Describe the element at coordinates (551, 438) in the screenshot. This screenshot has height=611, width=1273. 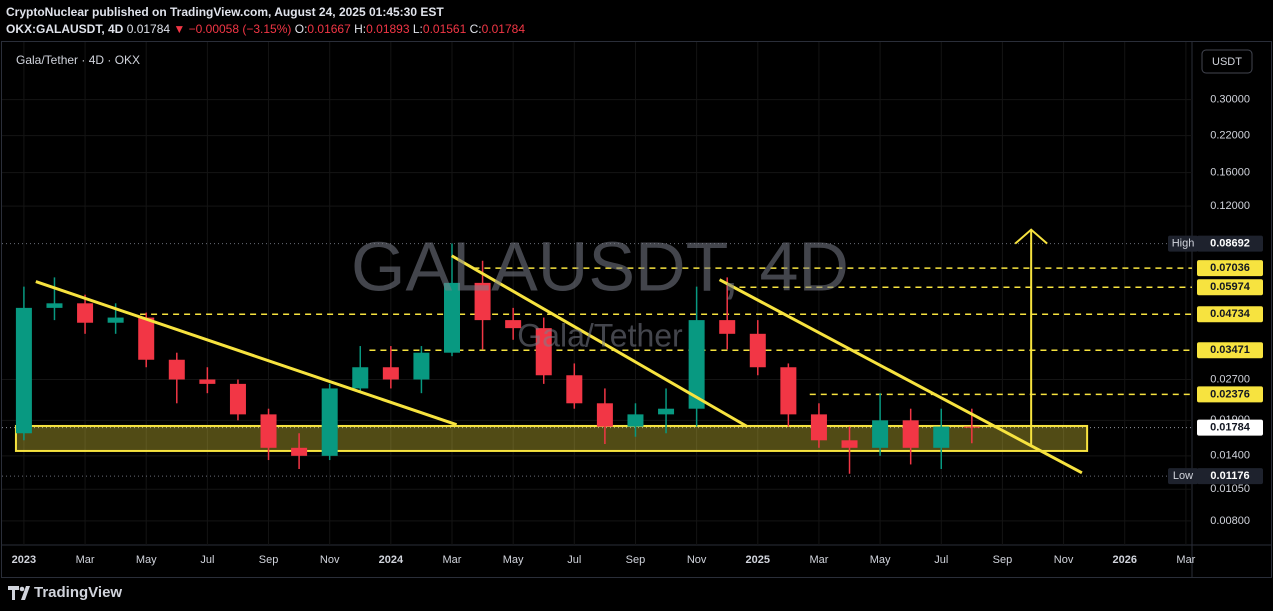
I see `support-zone` at that location.